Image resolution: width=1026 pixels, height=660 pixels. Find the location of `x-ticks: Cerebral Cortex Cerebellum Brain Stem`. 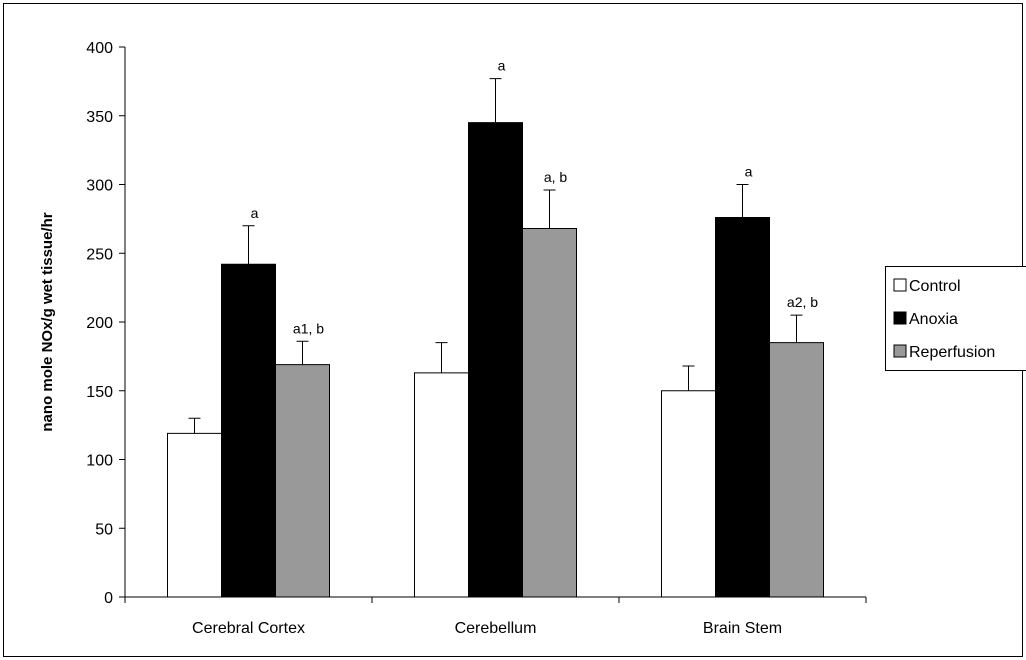

x-ticks: Cerebral Cortex Cerebellum Brain Stem is located at coordinates (495, 617).